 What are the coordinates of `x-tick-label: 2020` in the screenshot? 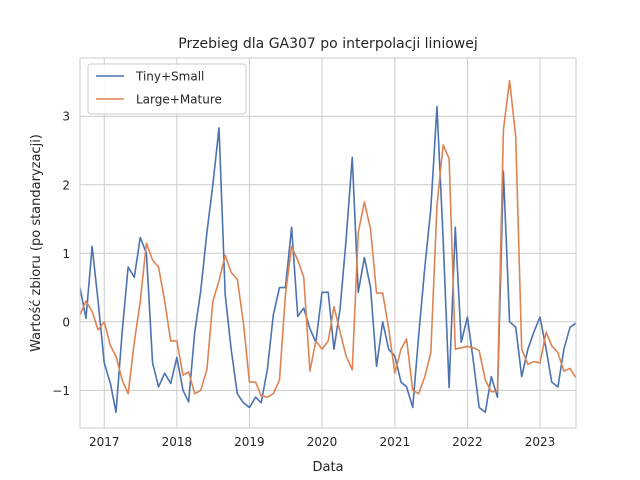 It's located at (322, 442).